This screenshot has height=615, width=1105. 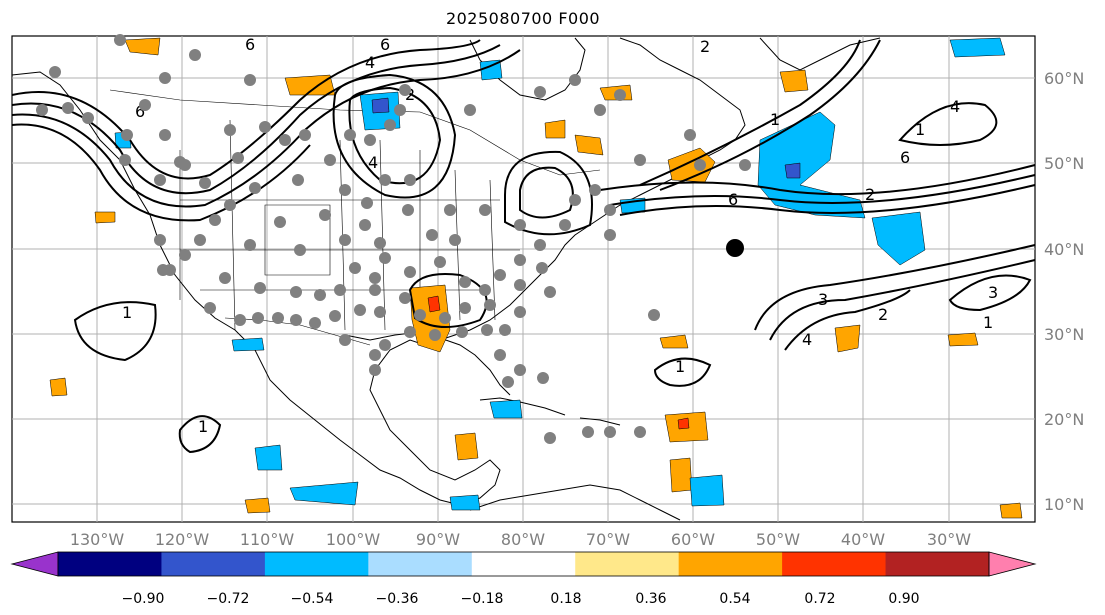 I want to click on us-canada-border, so click(x=355, y=132).